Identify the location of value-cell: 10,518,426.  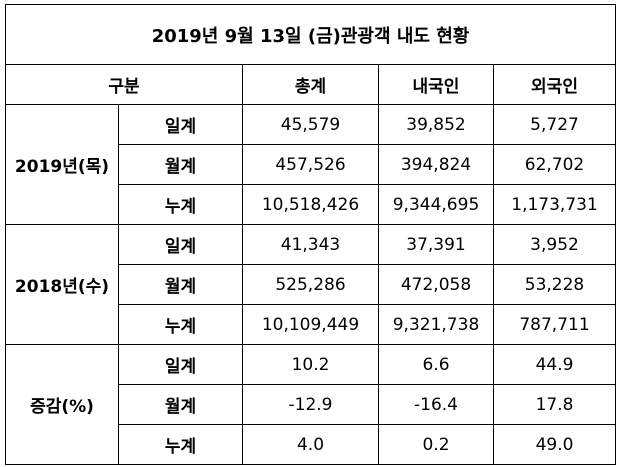
(310, 204).